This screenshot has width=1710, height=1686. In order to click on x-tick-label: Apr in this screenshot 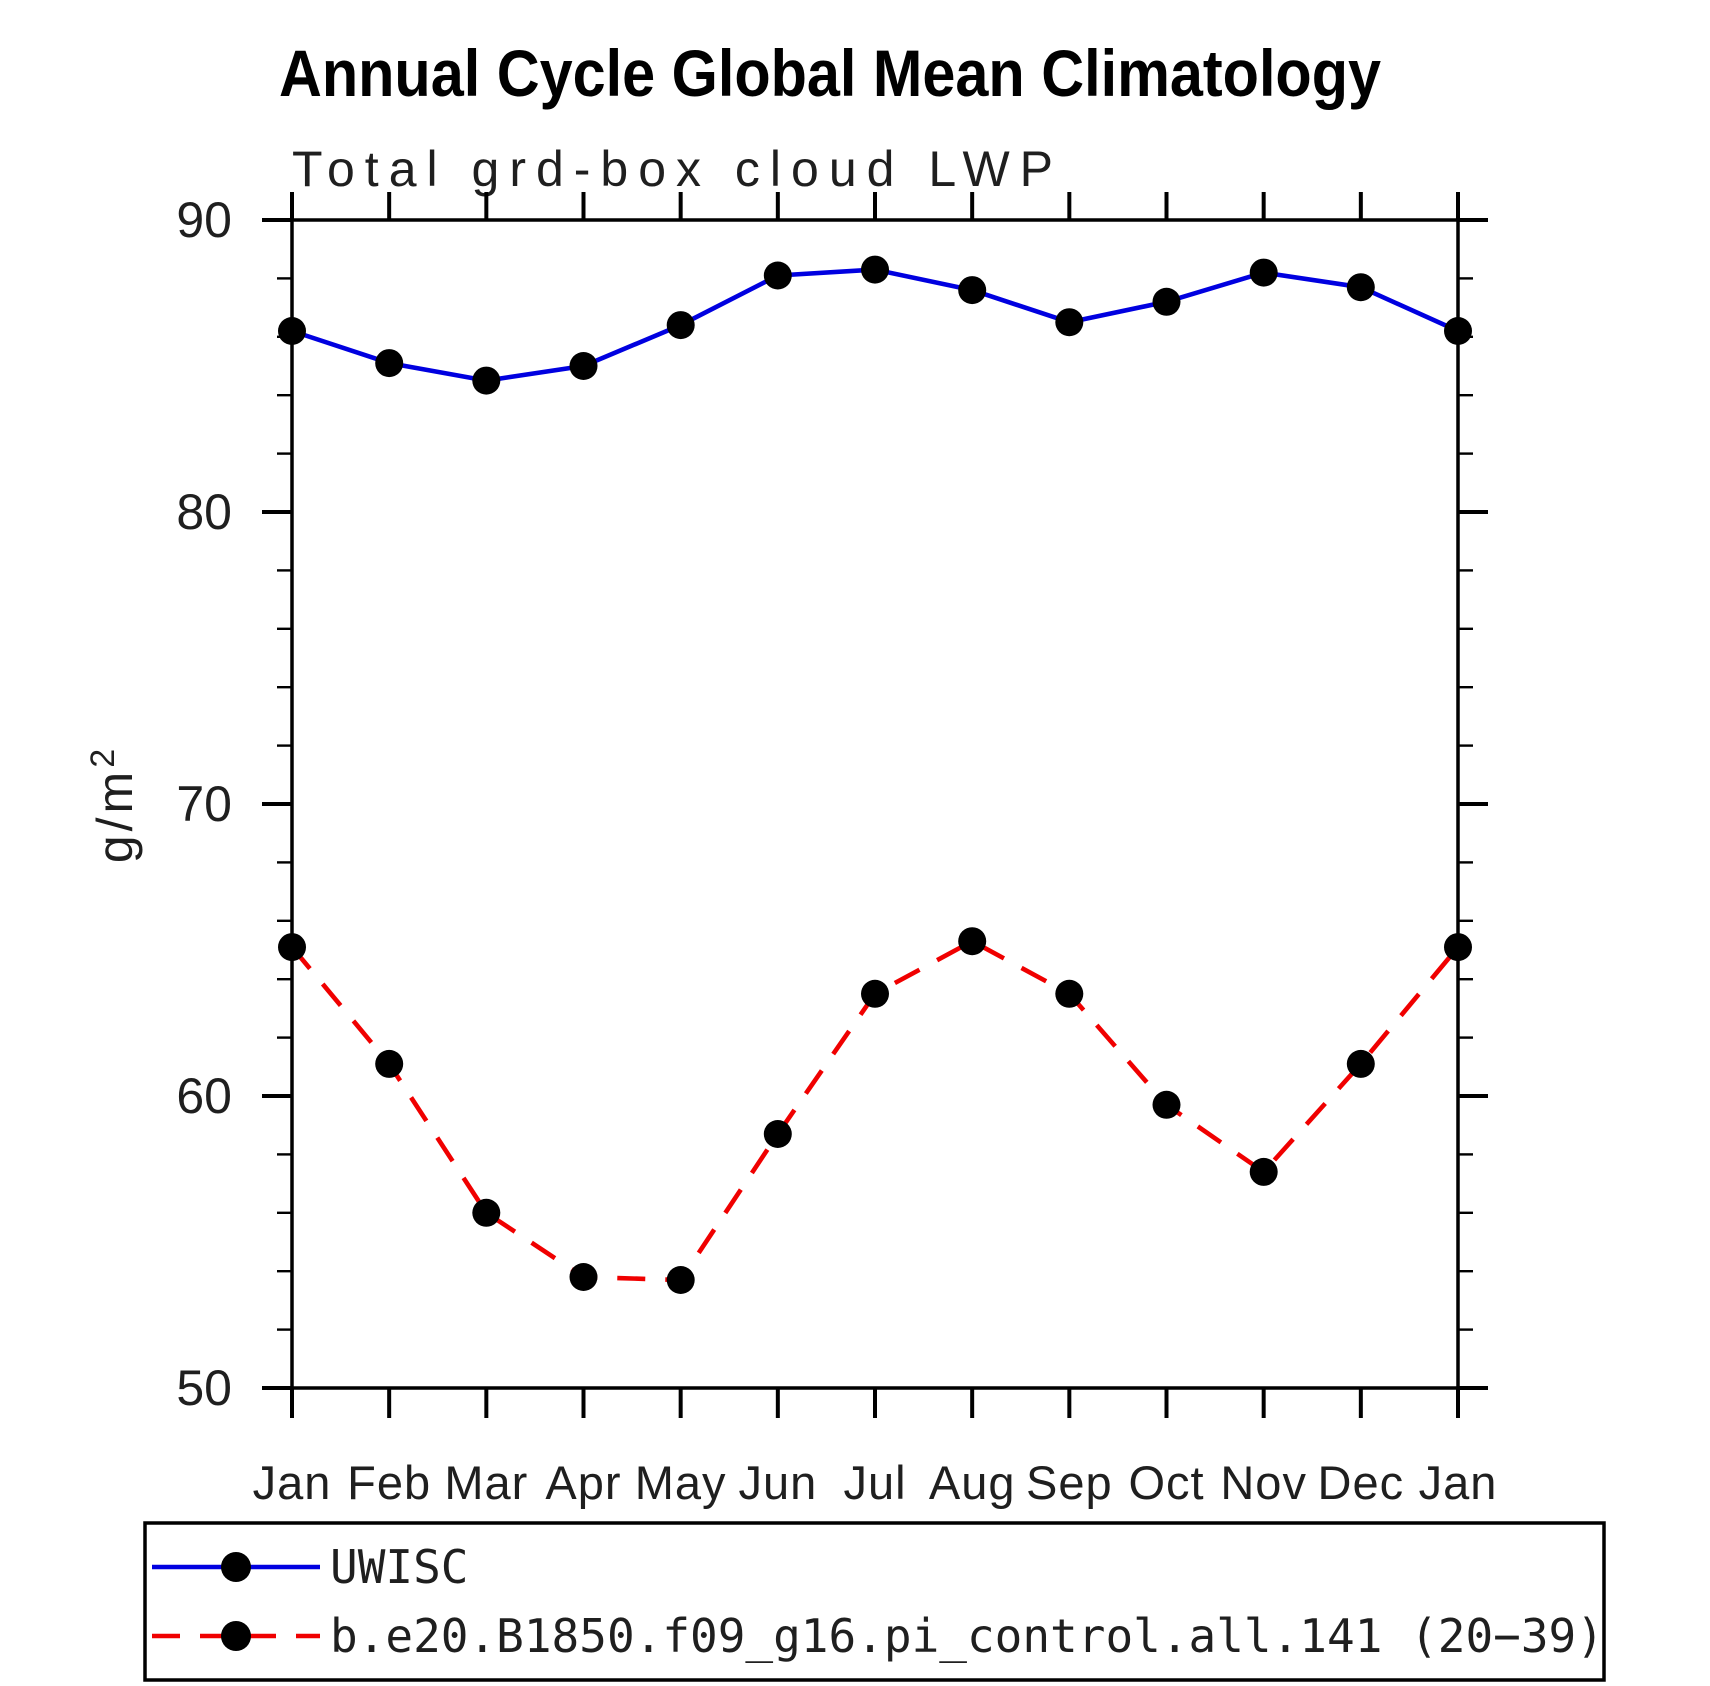, I will do `click(583, 1482)`.